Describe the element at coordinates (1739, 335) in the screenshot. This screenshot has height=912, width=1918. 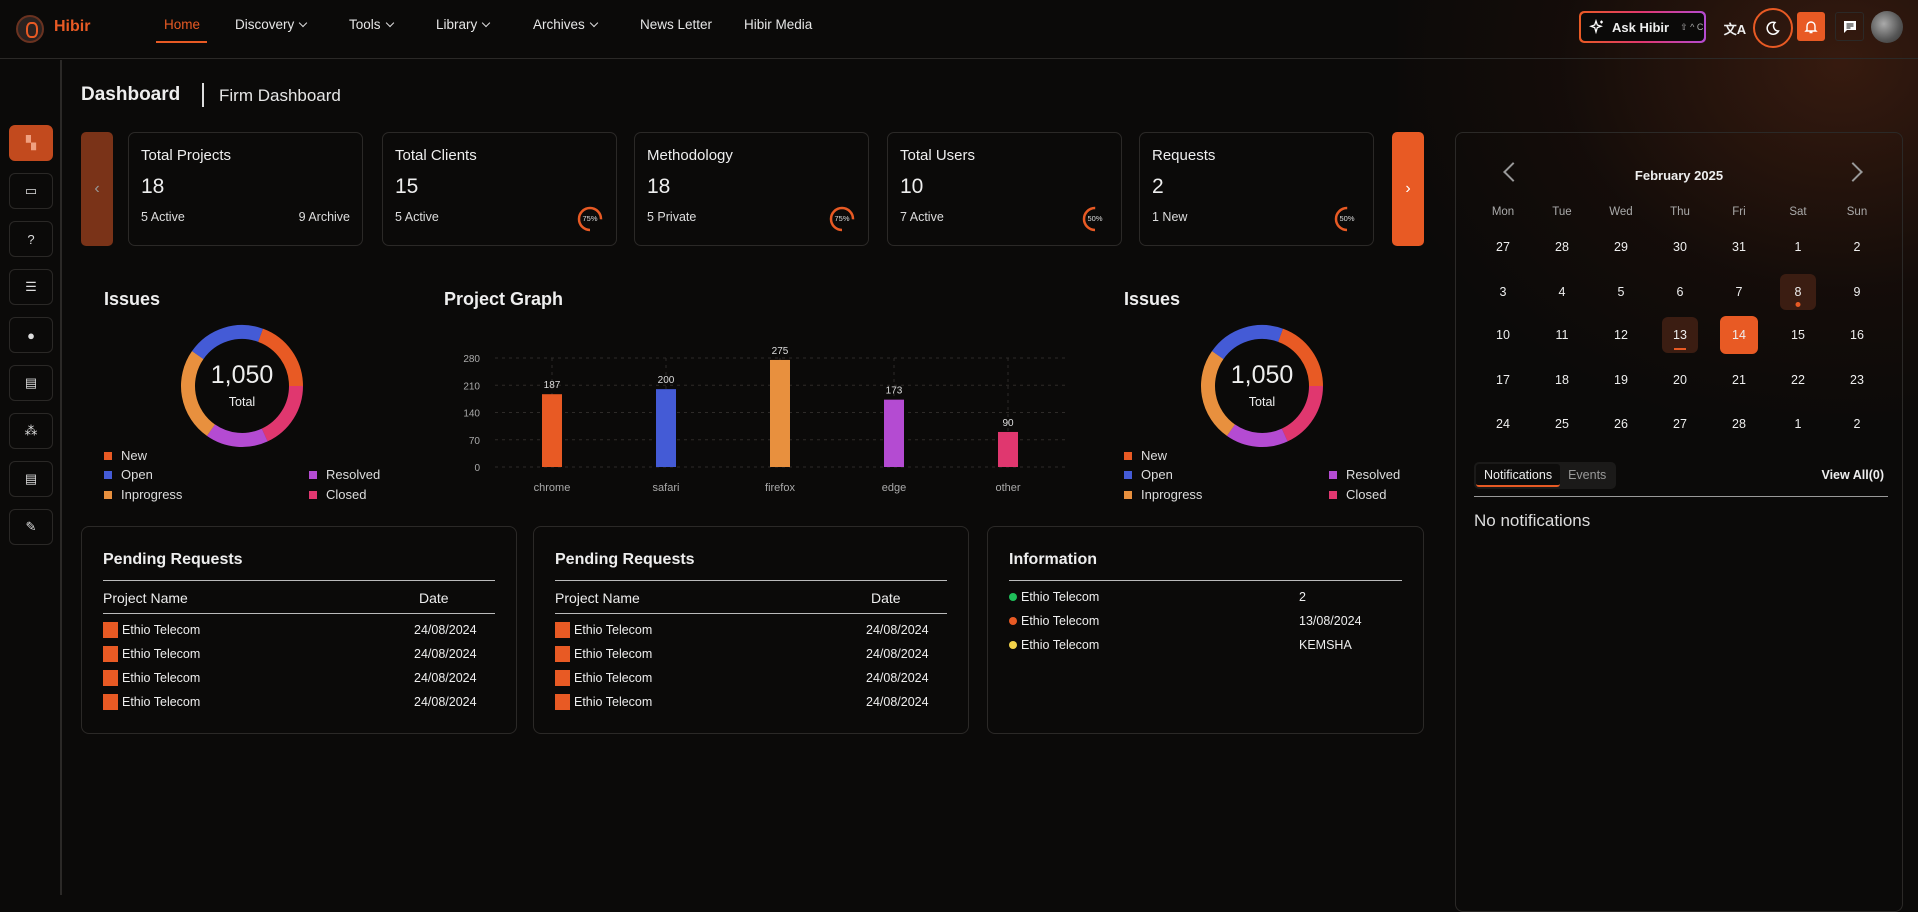
I see `calendar-day: 14` at that location.